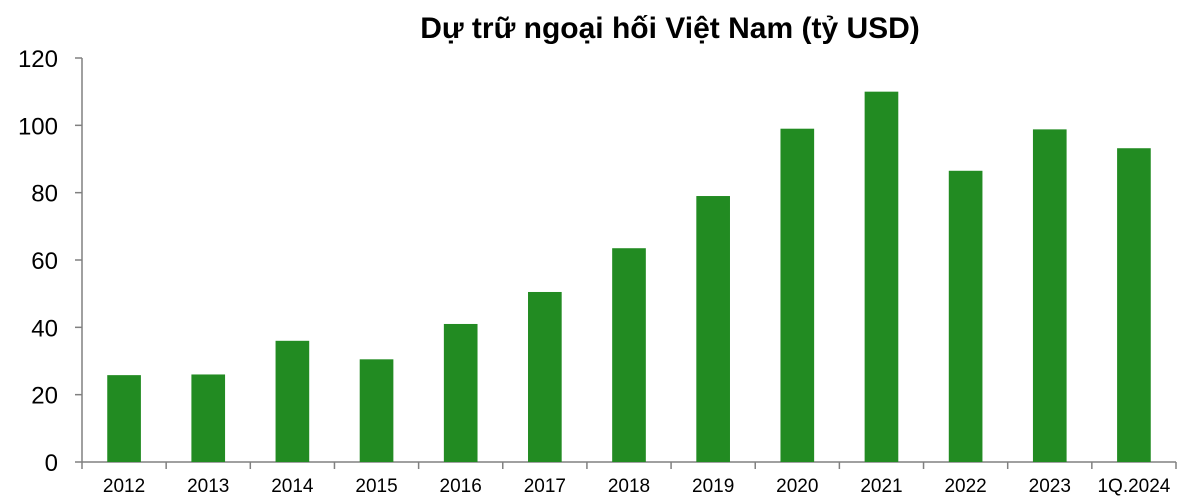 The image size is (1200, 496). I want to click on y-tick-label: 100, so click(38, 126).